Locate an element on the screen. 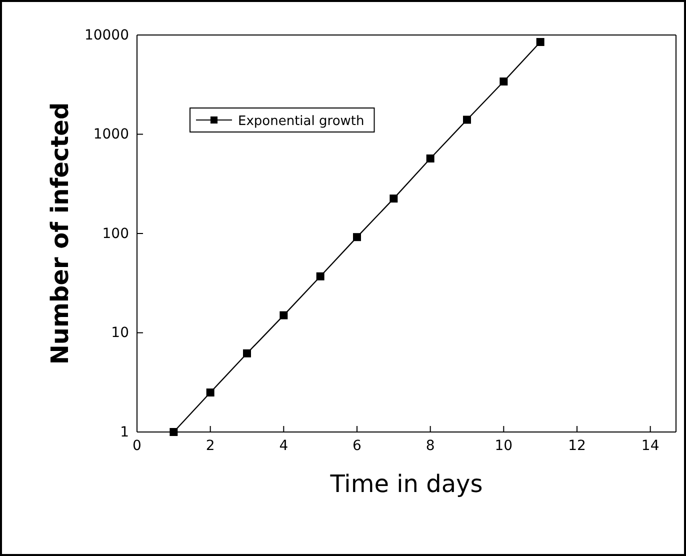 The width and height of the screenshot is (686, 556). x-axis-title: Time in days is located at coordinates (406, 484).